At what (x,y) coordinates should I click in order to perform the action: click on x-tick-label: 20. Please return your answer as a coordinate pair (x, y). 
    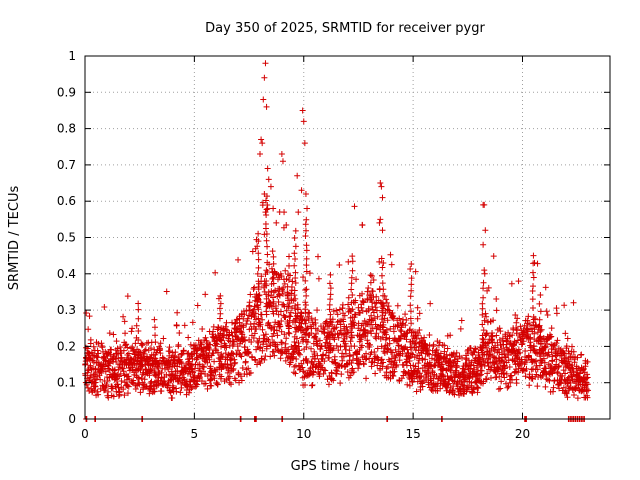
    Looking at the image, I should click on (522, 434).